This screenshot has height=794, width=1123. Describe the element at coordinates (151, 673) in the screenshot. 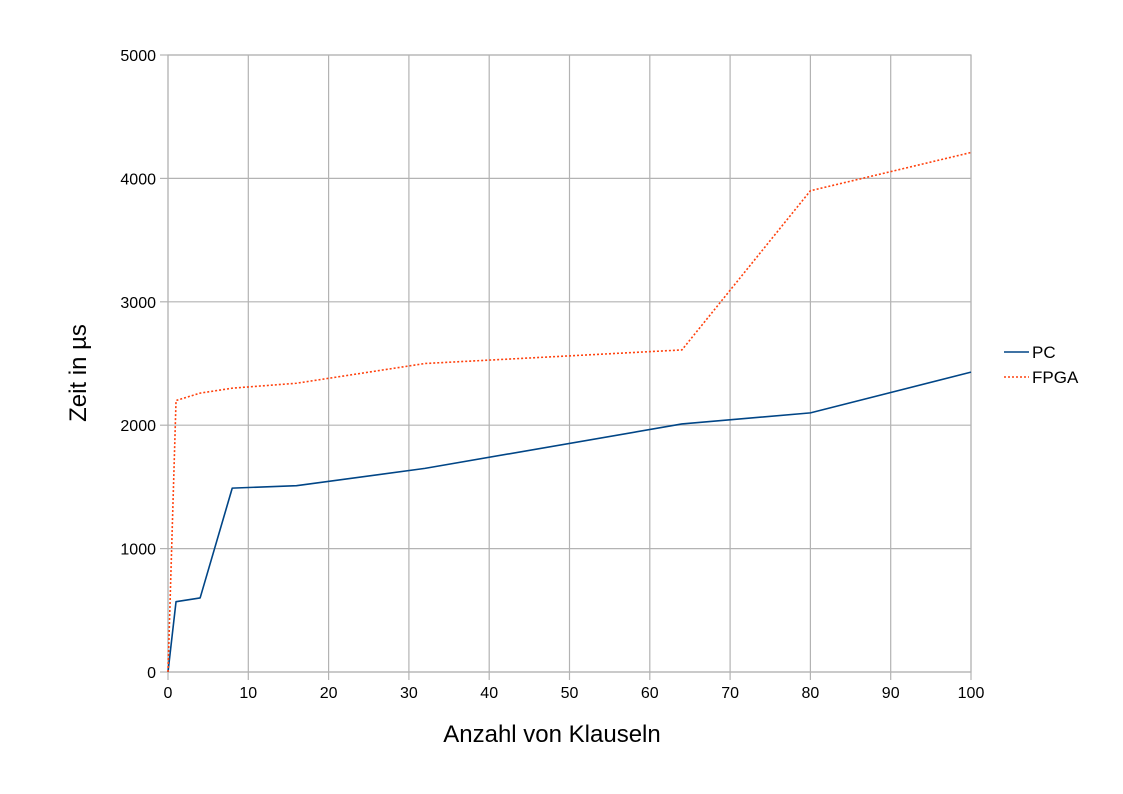

I see `y-tick-label: 0` at that location.